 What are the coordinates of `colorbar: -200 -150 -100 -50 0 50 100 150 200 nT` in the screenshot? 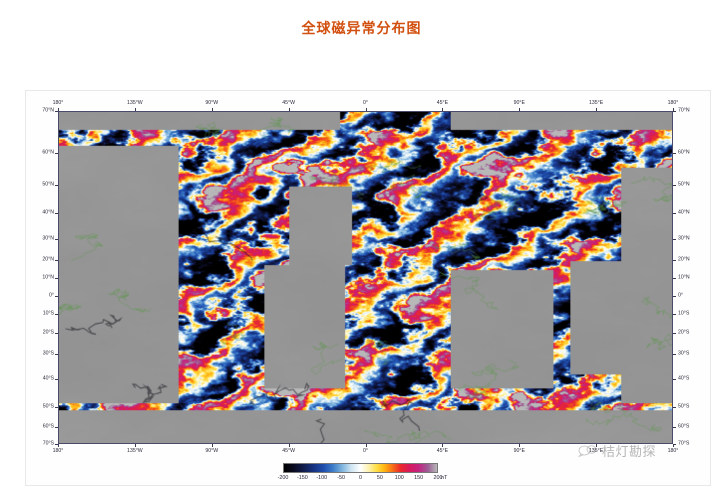 It's located at (363, 476).